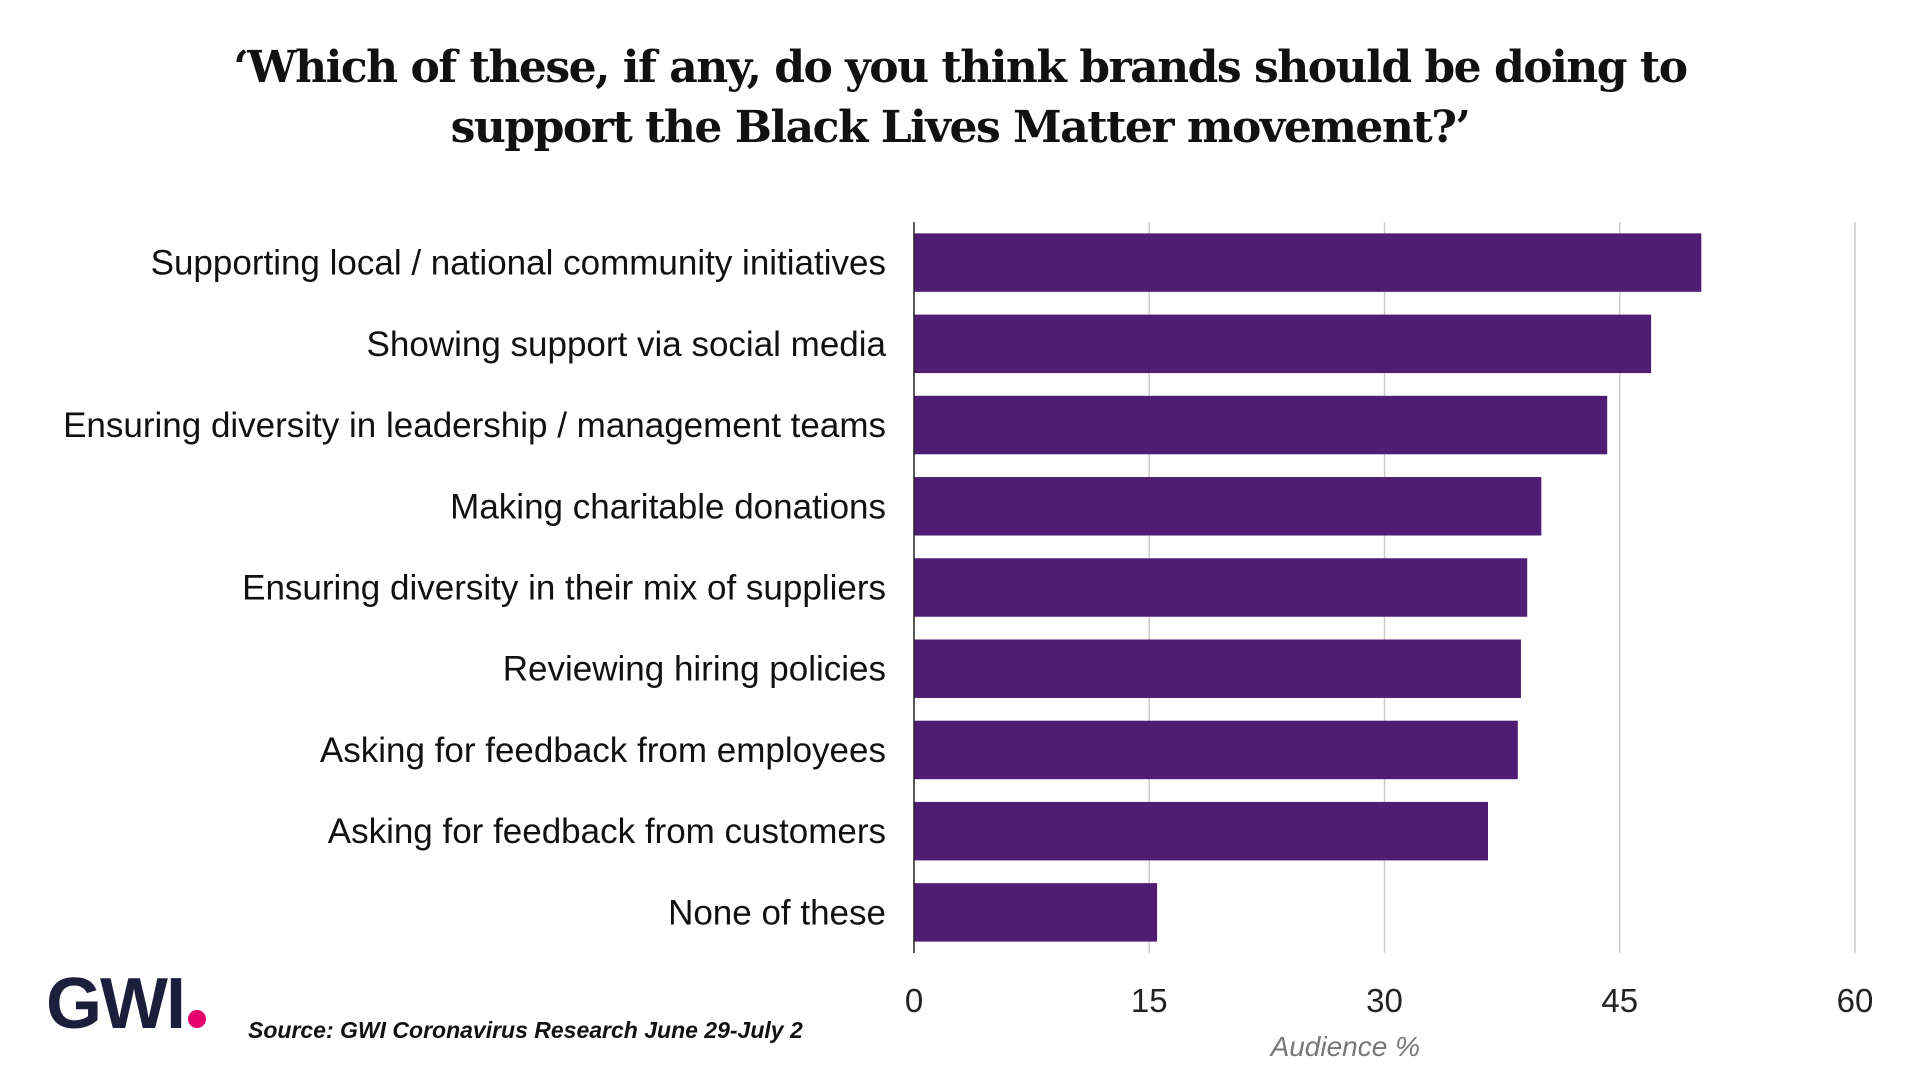 Image resolution: width=1920 pixels, height=1080 pixels. Describe the element at coordinates (777, 912) in the screenshot. I see `category-label-9: None of these` at that location.